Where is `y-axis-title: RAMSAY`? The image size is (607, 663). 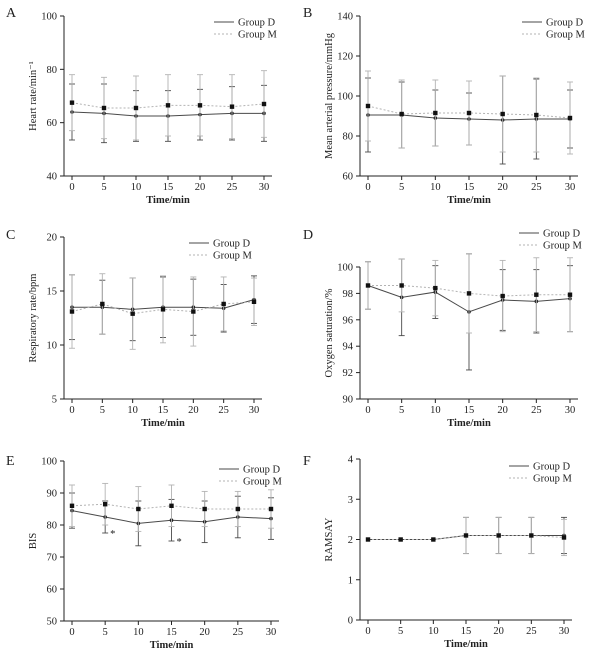
y-axis-title: RAMSAY is located at coordinates (329, 539).